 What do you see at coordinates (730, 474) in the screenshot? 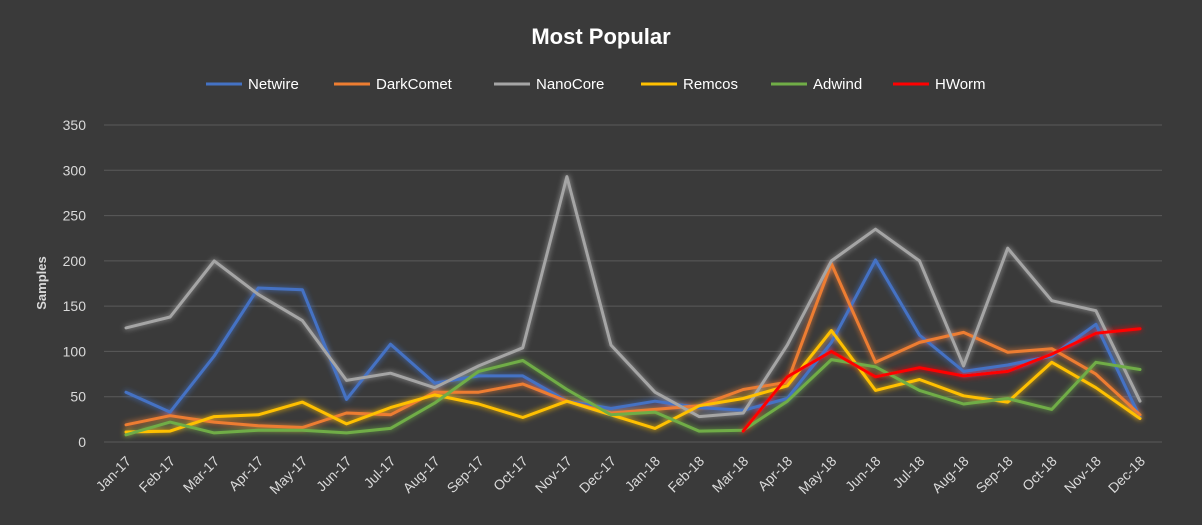
I see `x-tick-label: Mar-18` at bounding box center [730, 474].